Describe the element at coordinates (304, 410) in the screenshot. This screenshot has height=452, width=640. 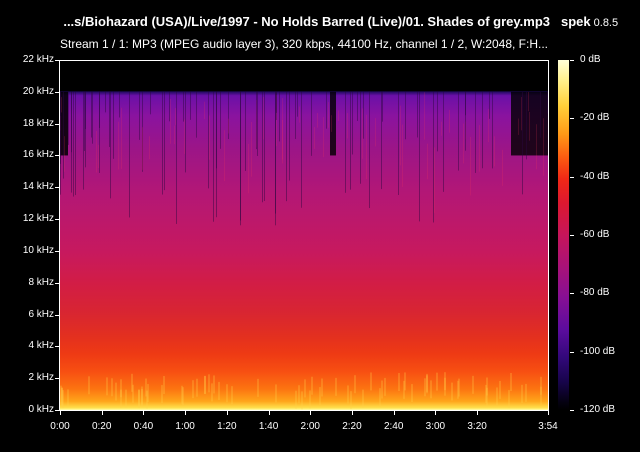
I see `time-axis-line` at that location.